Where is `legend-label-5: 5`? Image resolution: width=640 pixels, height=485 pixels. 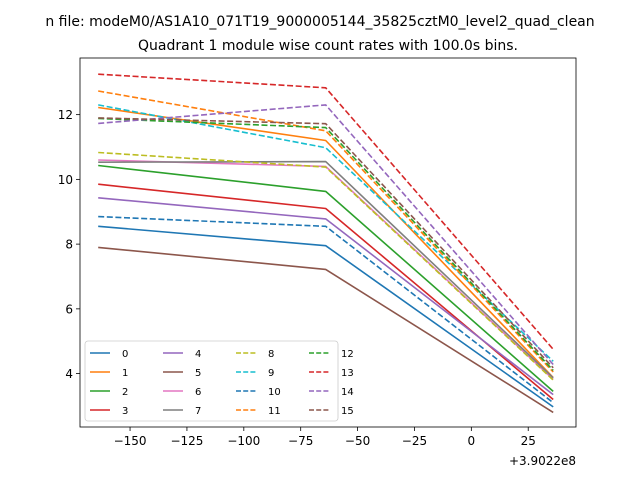
legend-label-5: 5 is located at coordinates (198, 373).